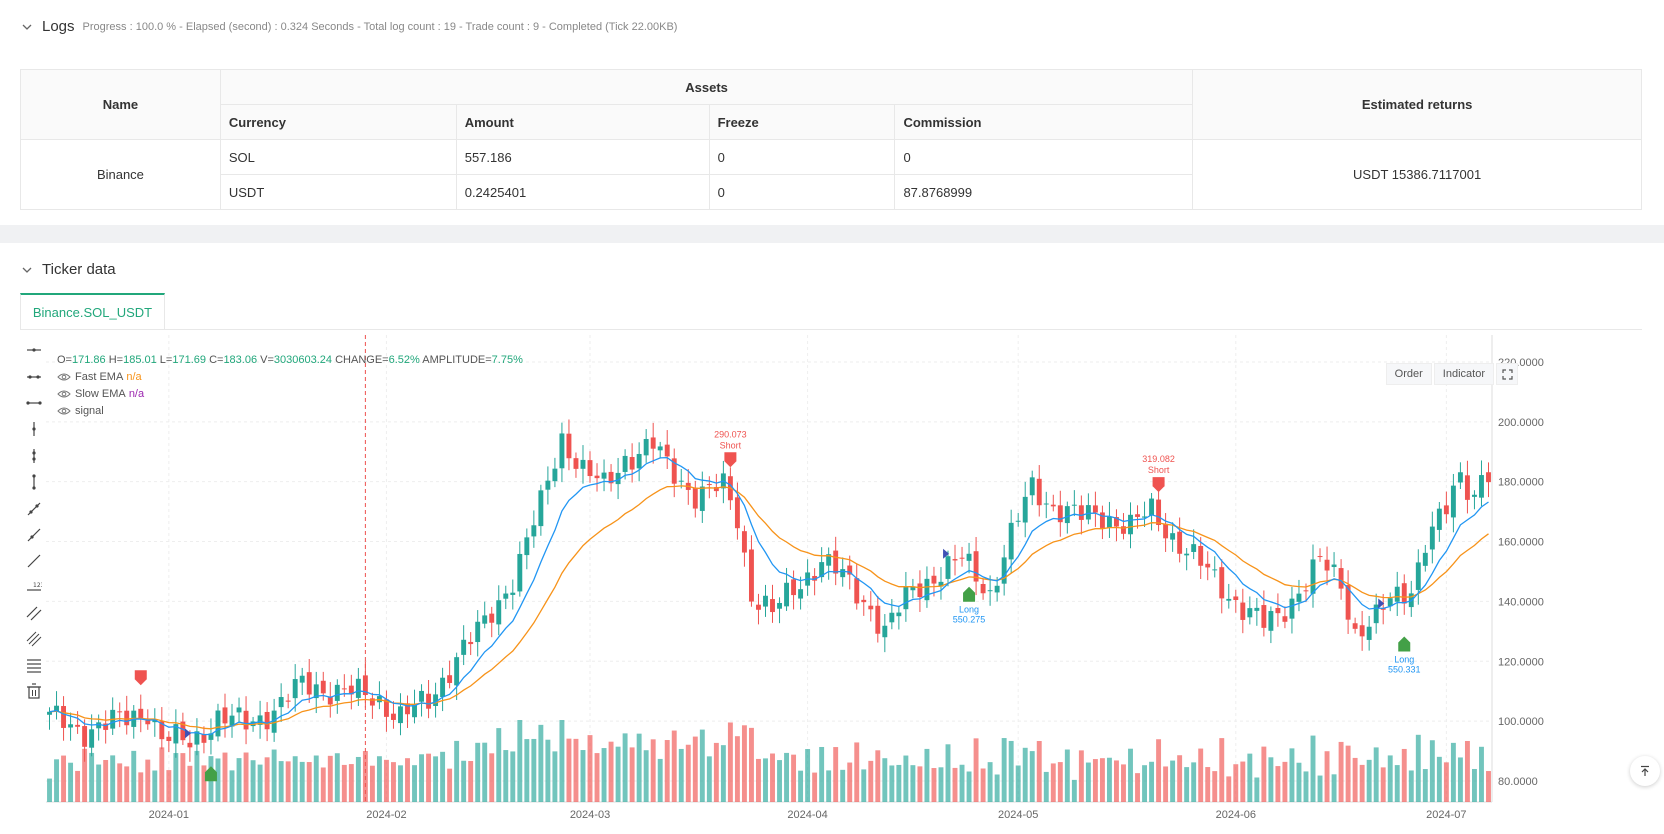 The image size is (1664, 834). I want to click on vertical-line-tool-icon, so click(34, 429).